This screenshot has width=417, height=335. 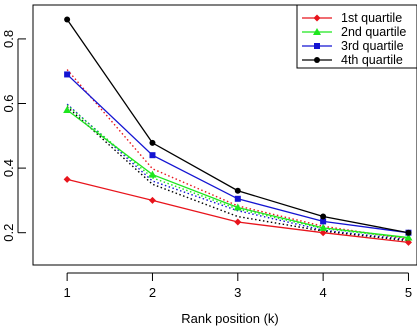 I want to click on y-axis: 0.2 0.4 0.6 0.8, so click(x=13, y=136).